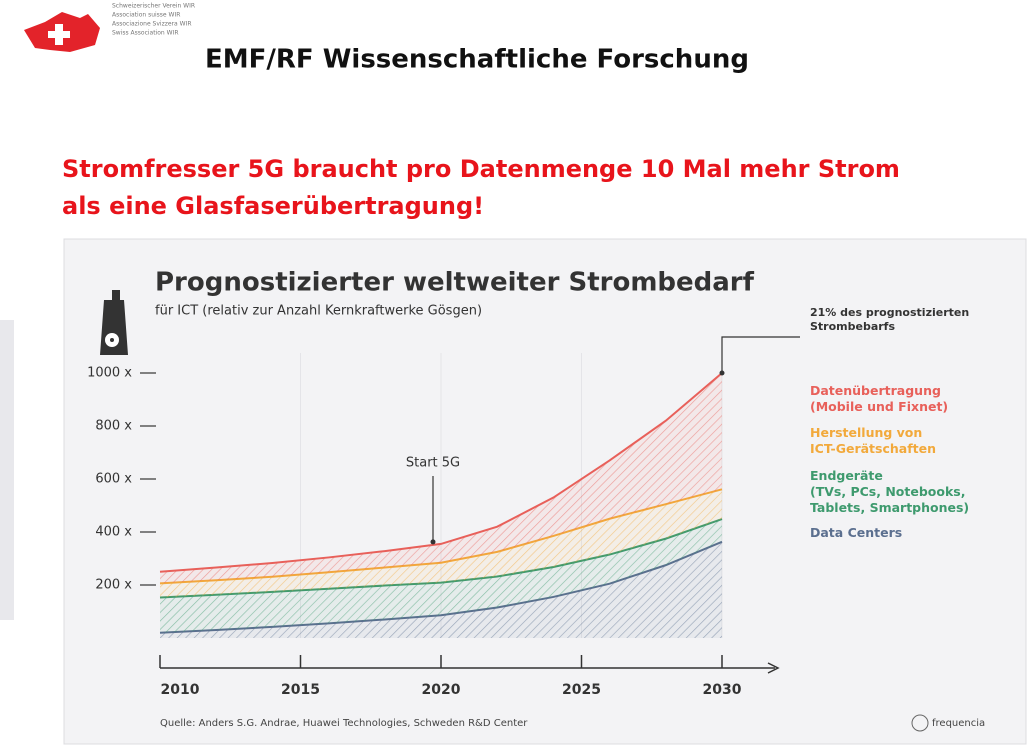 The width and height of the screenshot is (1028, 750). I want to click on logo-cross, so click(59, 34).